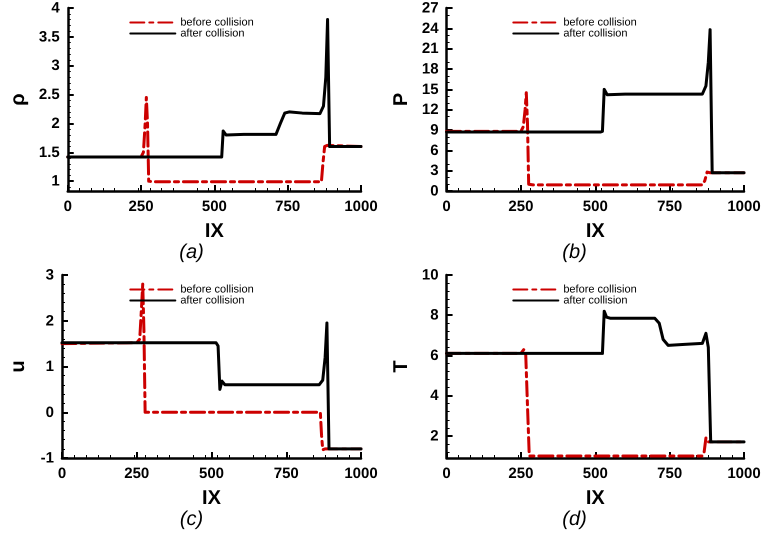 This screenshot has width=766, height=534. Describe the element at coordinates (574, 252) in the screenshot. I see `text: (b)` at that location.